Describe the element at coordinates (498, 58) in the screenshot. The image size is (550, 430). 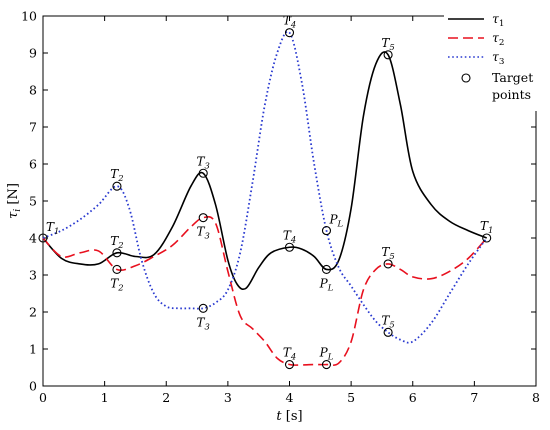
I see `legend-label-tau3: τ3` at that location.